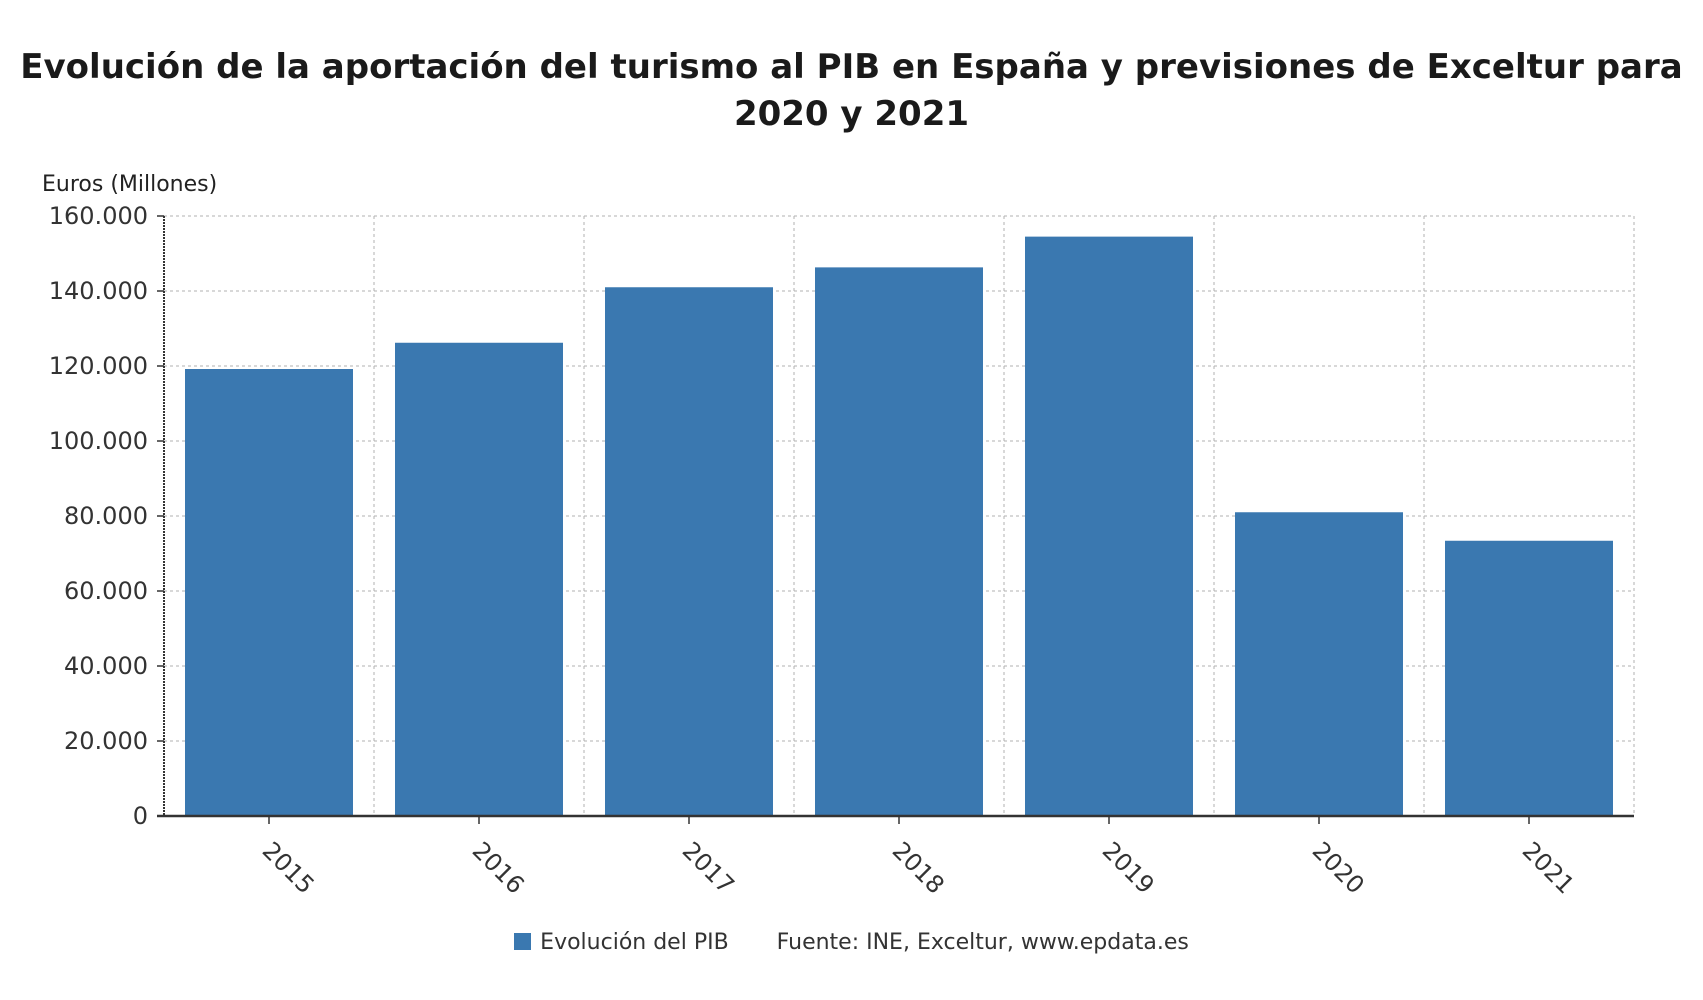 The image size is (1703, 1000). What do you see at coordinates (1548, 867) in the screenshot?
I see `x-tick-label: 2021` at bounding box center [1548, 867].